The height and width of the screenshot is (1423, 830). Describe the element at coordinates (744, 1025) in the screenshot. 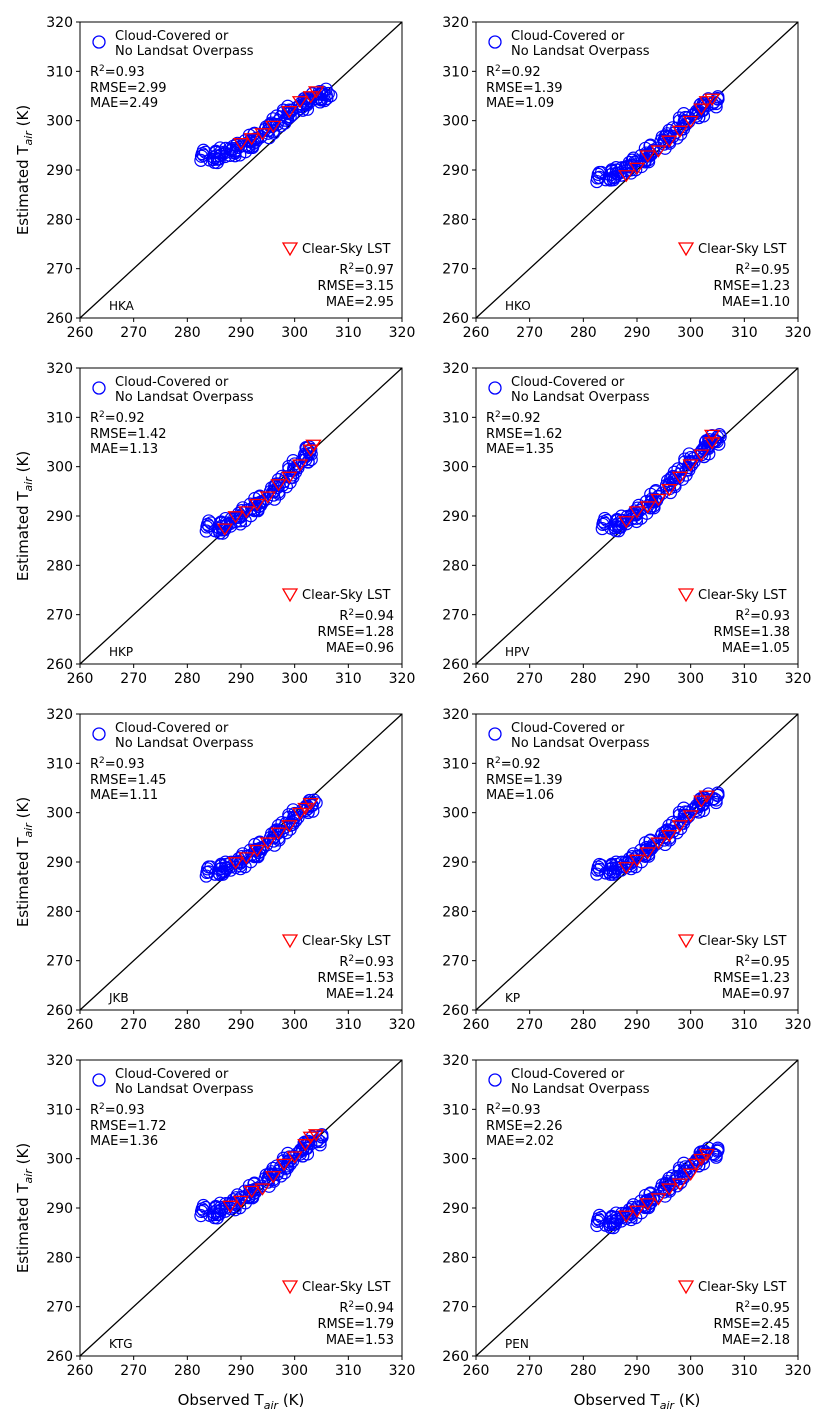

I see `x-tick-label: 310` at that location.